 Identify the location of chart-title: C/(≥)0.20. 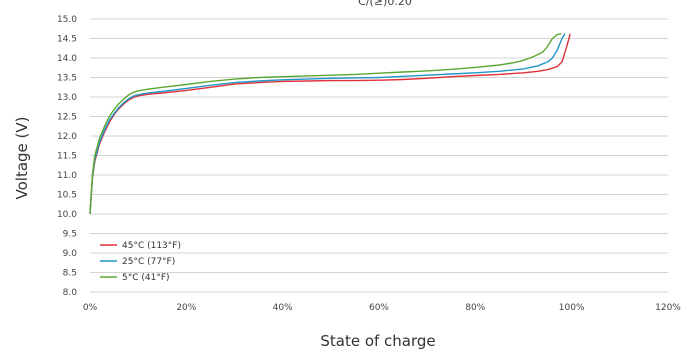
(385, 4).